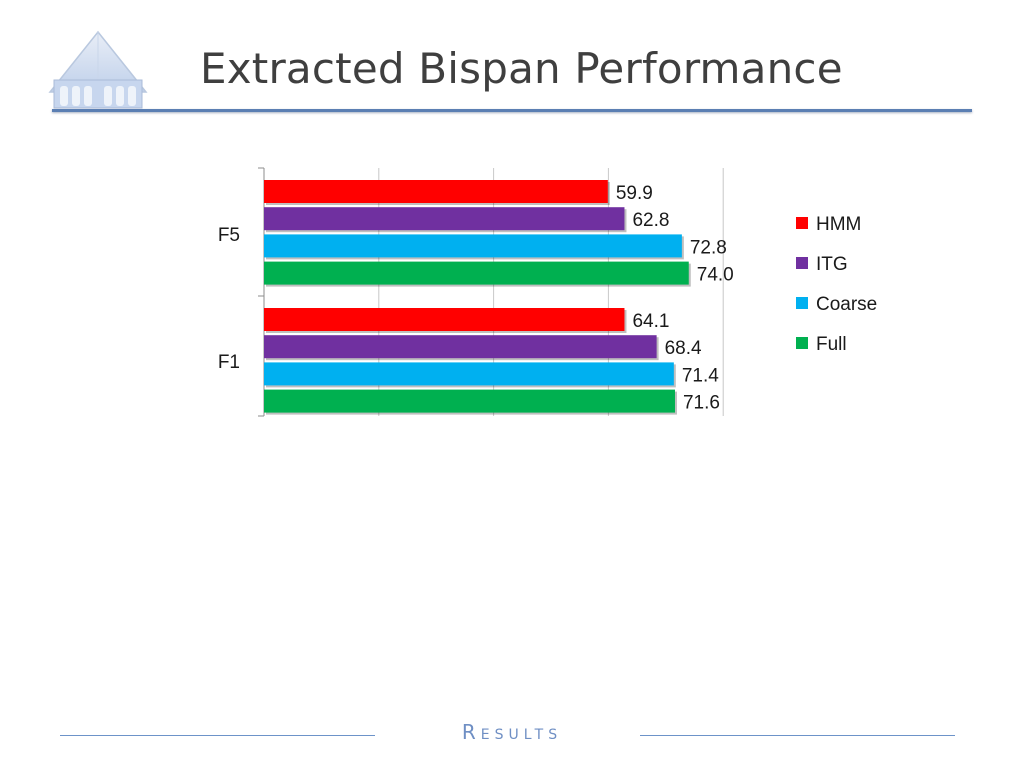  Describe the element at coordinates (471, 732) in the screenshot. I see `footer-initial: R` at that location.